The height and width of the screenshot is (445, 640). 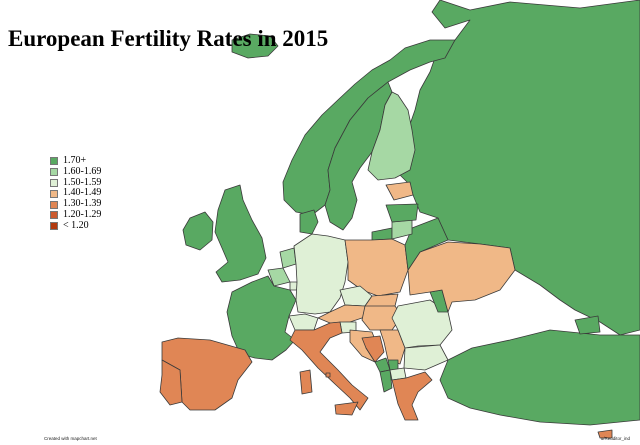 What do you see at coordinates (82, 193) in the screenshot?
I see `legend-label: 1.40-1.49` at bounding box center [82, 193].